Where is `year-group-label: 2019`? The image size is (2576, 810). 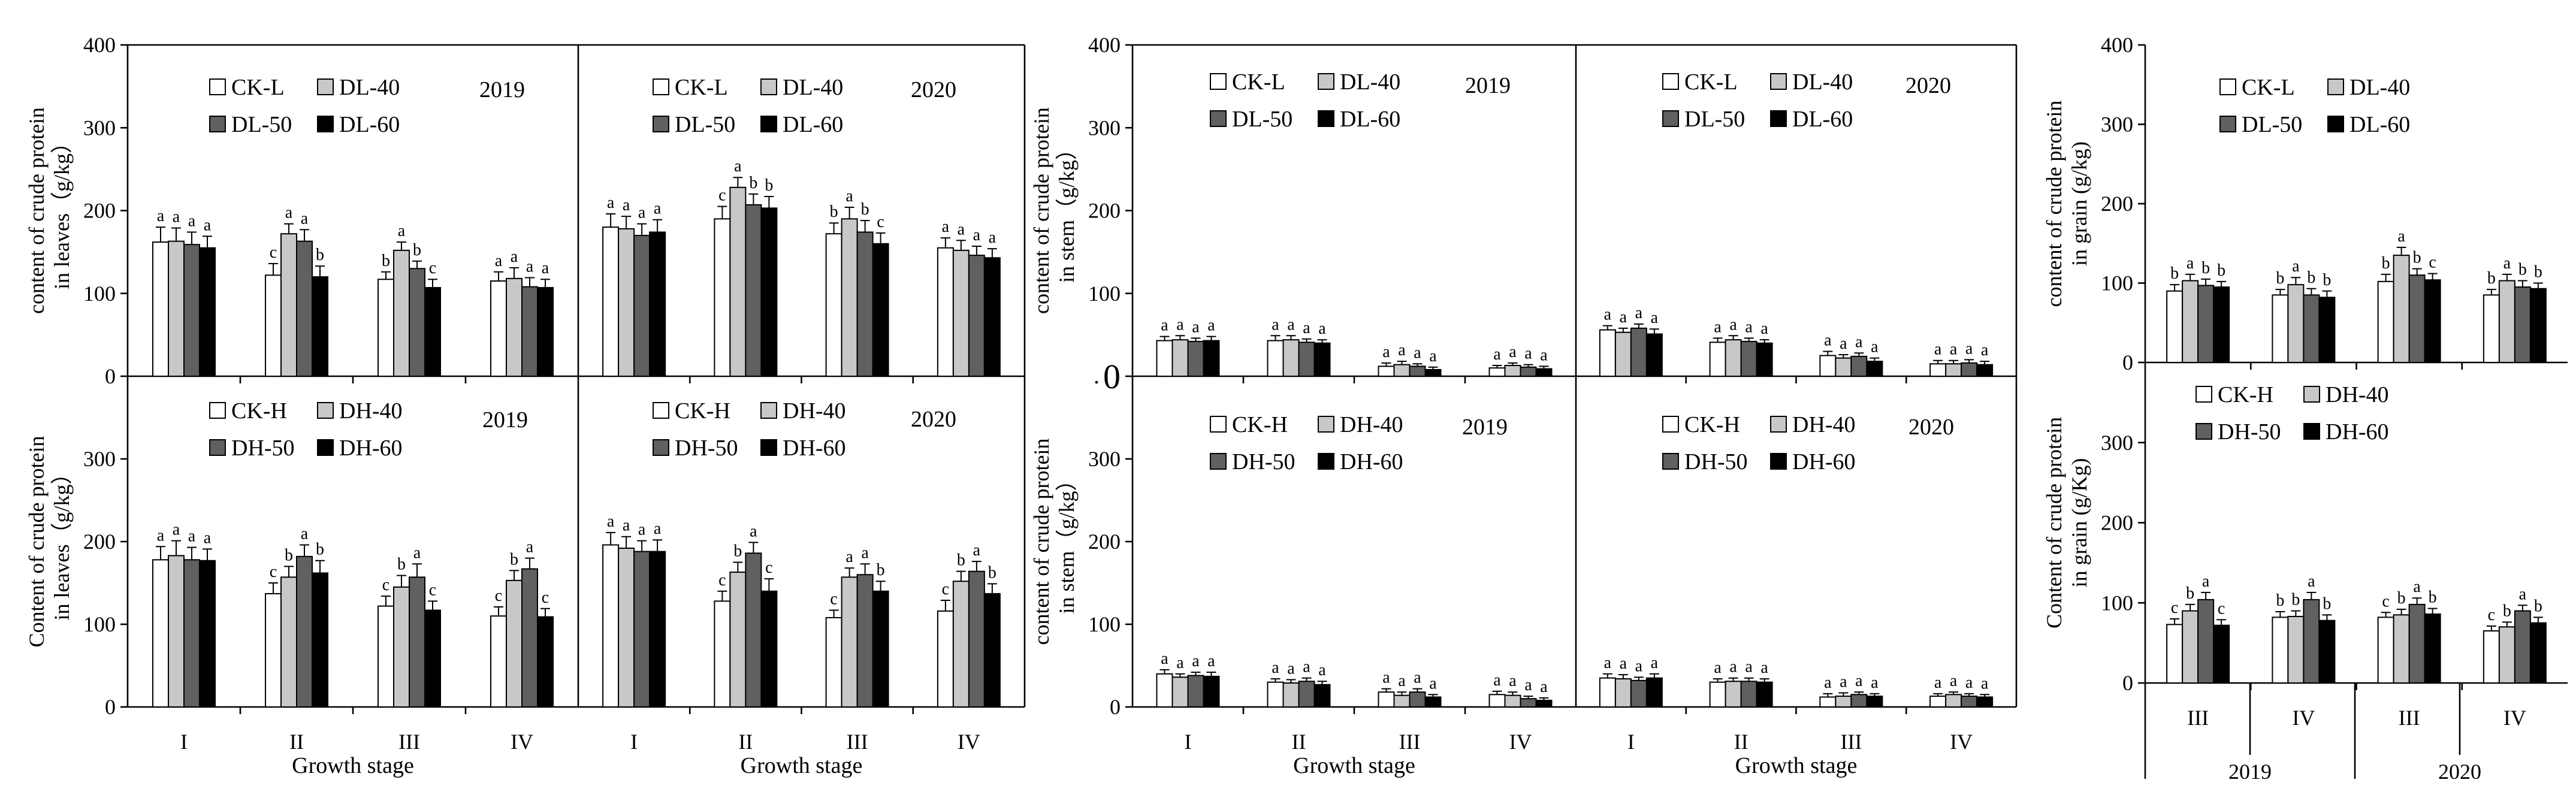 year-group-label: 2019 is located at coordinates (2250, 772).